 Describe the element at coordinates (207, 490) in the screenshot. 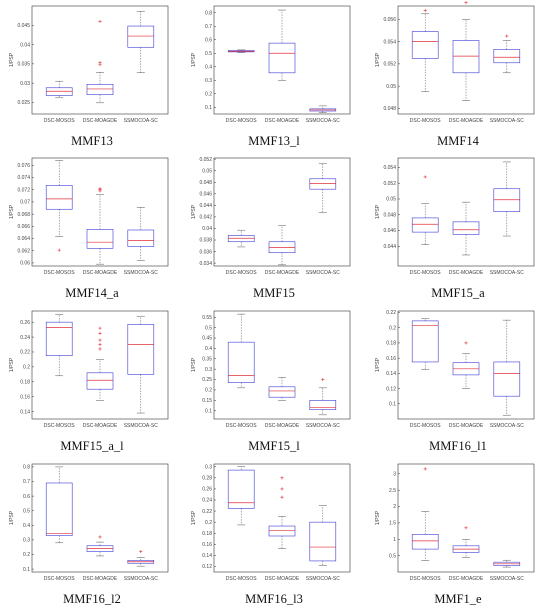

I see `y-tick-label: 0.26` at that location.